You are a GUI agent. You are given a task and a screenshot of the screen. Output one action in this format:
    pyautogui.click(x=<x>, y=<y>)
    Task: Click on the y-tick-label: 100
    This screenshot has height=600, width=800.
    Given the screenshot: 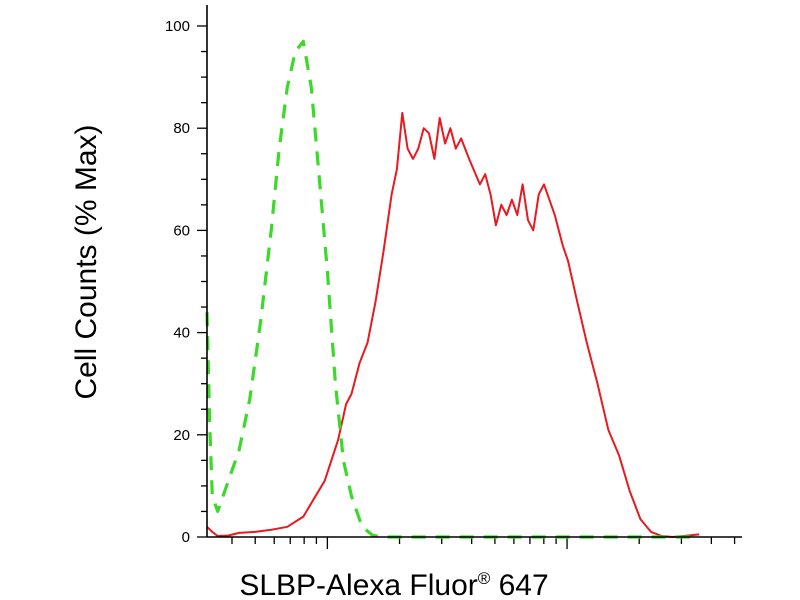 What is the action you would take?
    pyautogui.click(x=177, y=26)
    